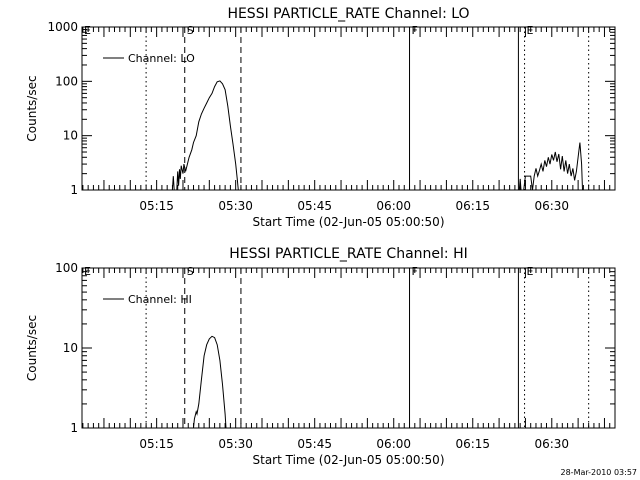  Describe the element at coordinates (348, 14) in the screenshot. I see `chart-title: HESSI PARTICLE_RATE Channel: LO` at that location.